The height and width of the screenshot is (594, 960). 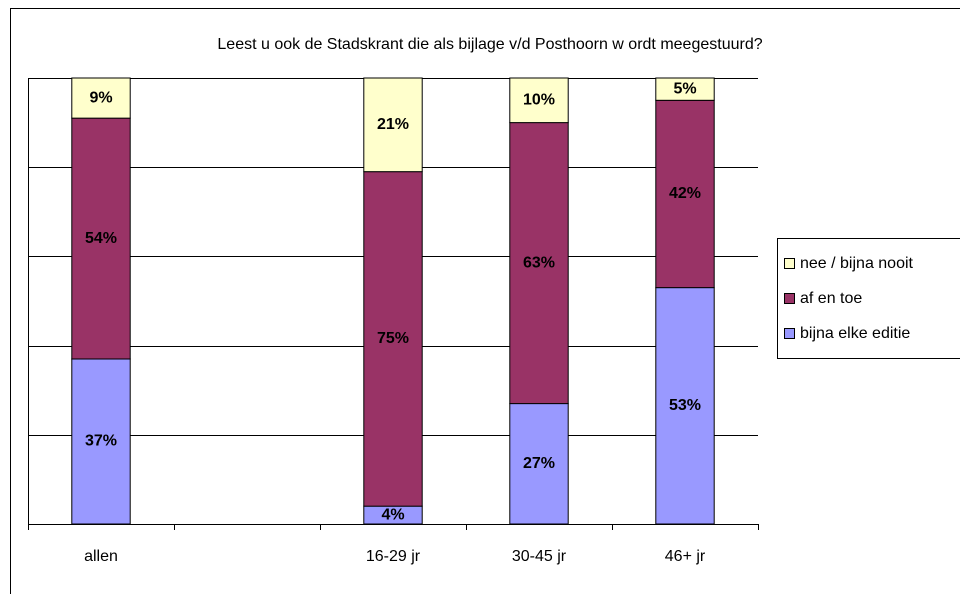 I want to click on value-label: 75%, so click(x=393, y=338).